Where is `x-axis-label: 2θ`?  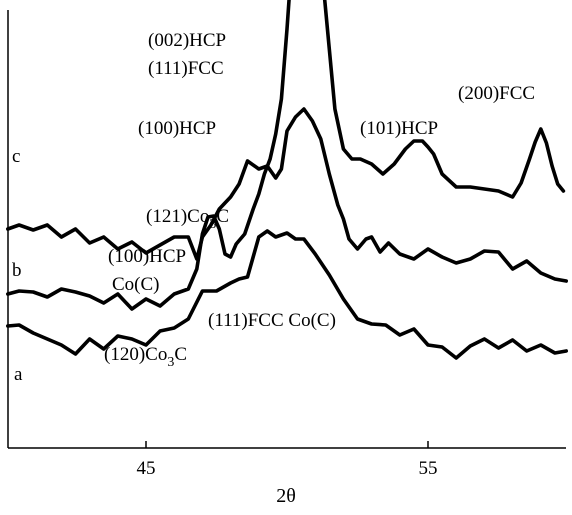 x-axis-label: 2θ is located at coordinates (286, 496).